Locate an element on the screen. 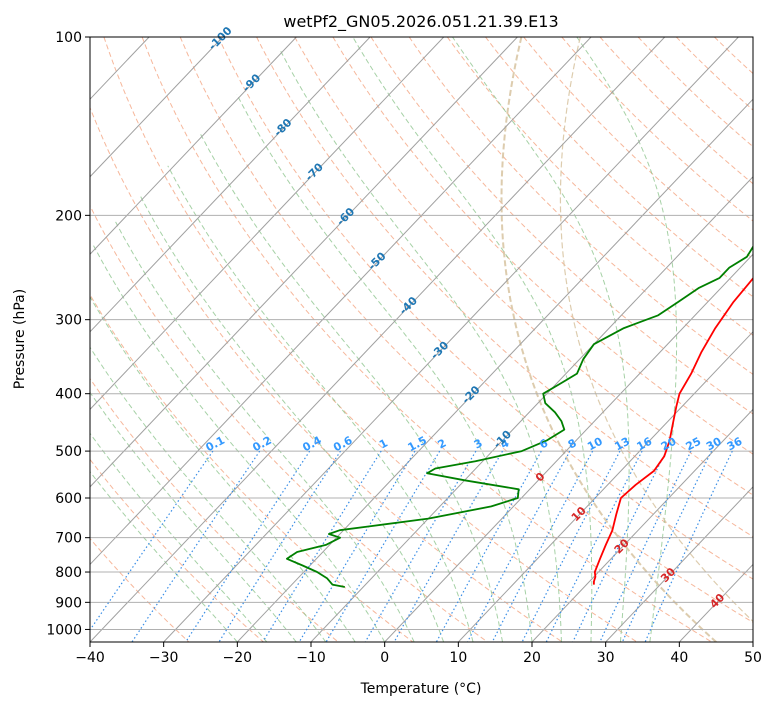 This screenshot has height=708, width=775. y-tick-label: 700 is located at coordinates (68, 539).